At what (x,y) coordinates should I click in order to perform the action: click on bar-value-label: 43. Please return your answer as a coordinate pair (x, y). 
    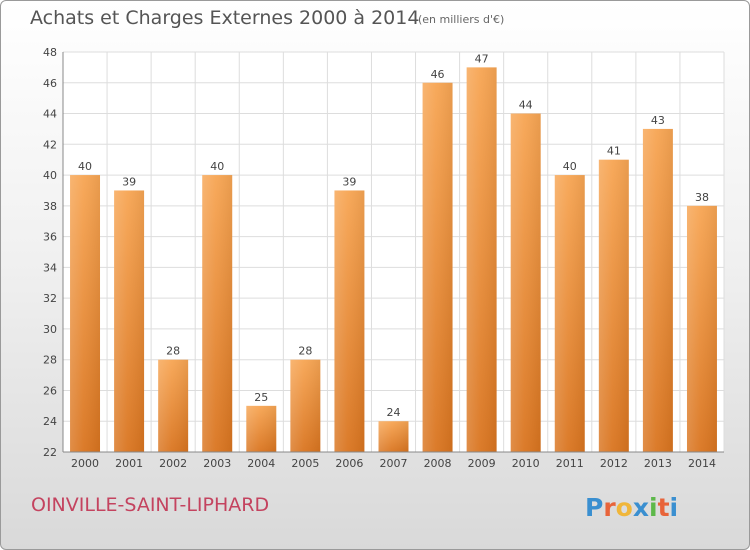
    Looking at the image, I should click on (658, 120).